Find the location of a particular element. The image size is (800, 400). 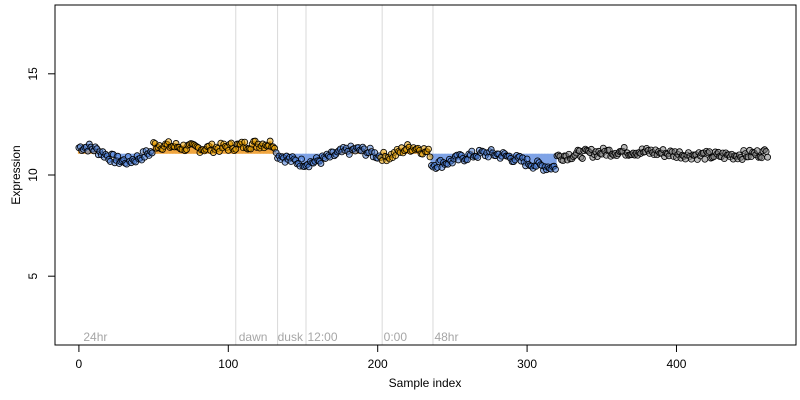

annotation-label: dawn is located at coordinates (253, 337).